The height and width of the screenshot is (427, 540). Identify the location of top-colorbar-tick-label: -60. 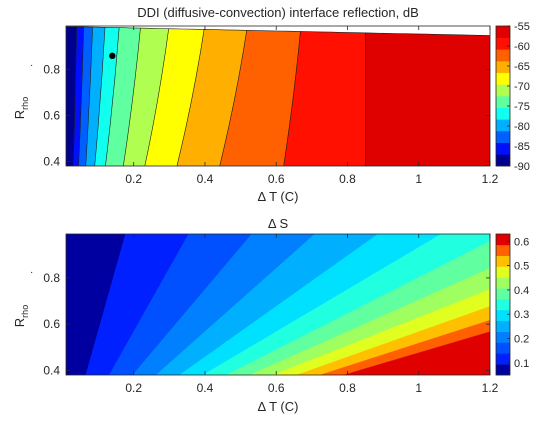
(522, 47).